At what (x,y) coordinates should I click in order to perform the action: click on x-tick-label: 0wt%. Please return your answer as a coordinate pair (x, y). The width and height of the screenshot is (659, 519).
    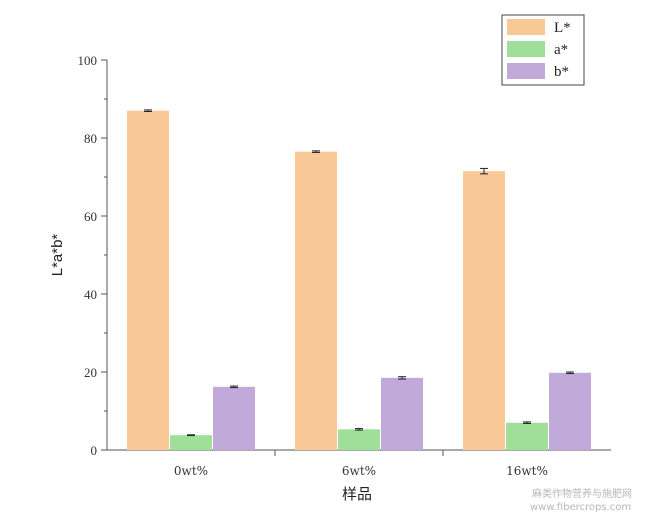
    Looking at the image, I should click on (191, 471).